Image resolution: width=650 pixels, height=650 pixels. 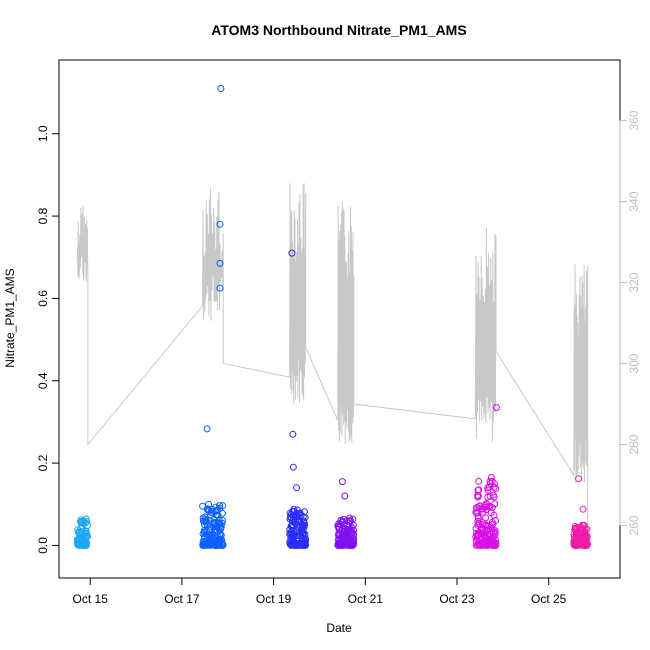 I want to click on x-tick-label: Oct 23, so click(x=457, y=599).